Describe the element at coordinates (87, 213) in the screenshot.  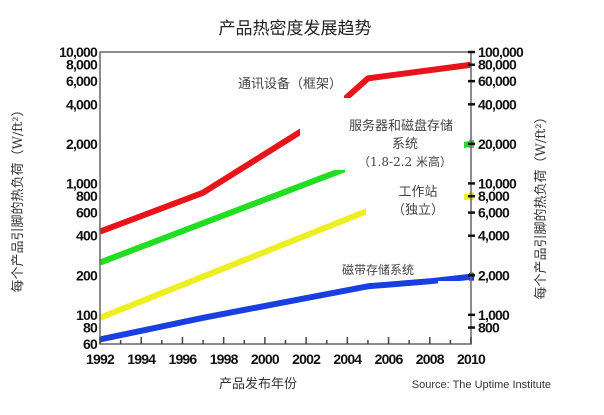
I see `y-left-tick-label: 600` at that location.